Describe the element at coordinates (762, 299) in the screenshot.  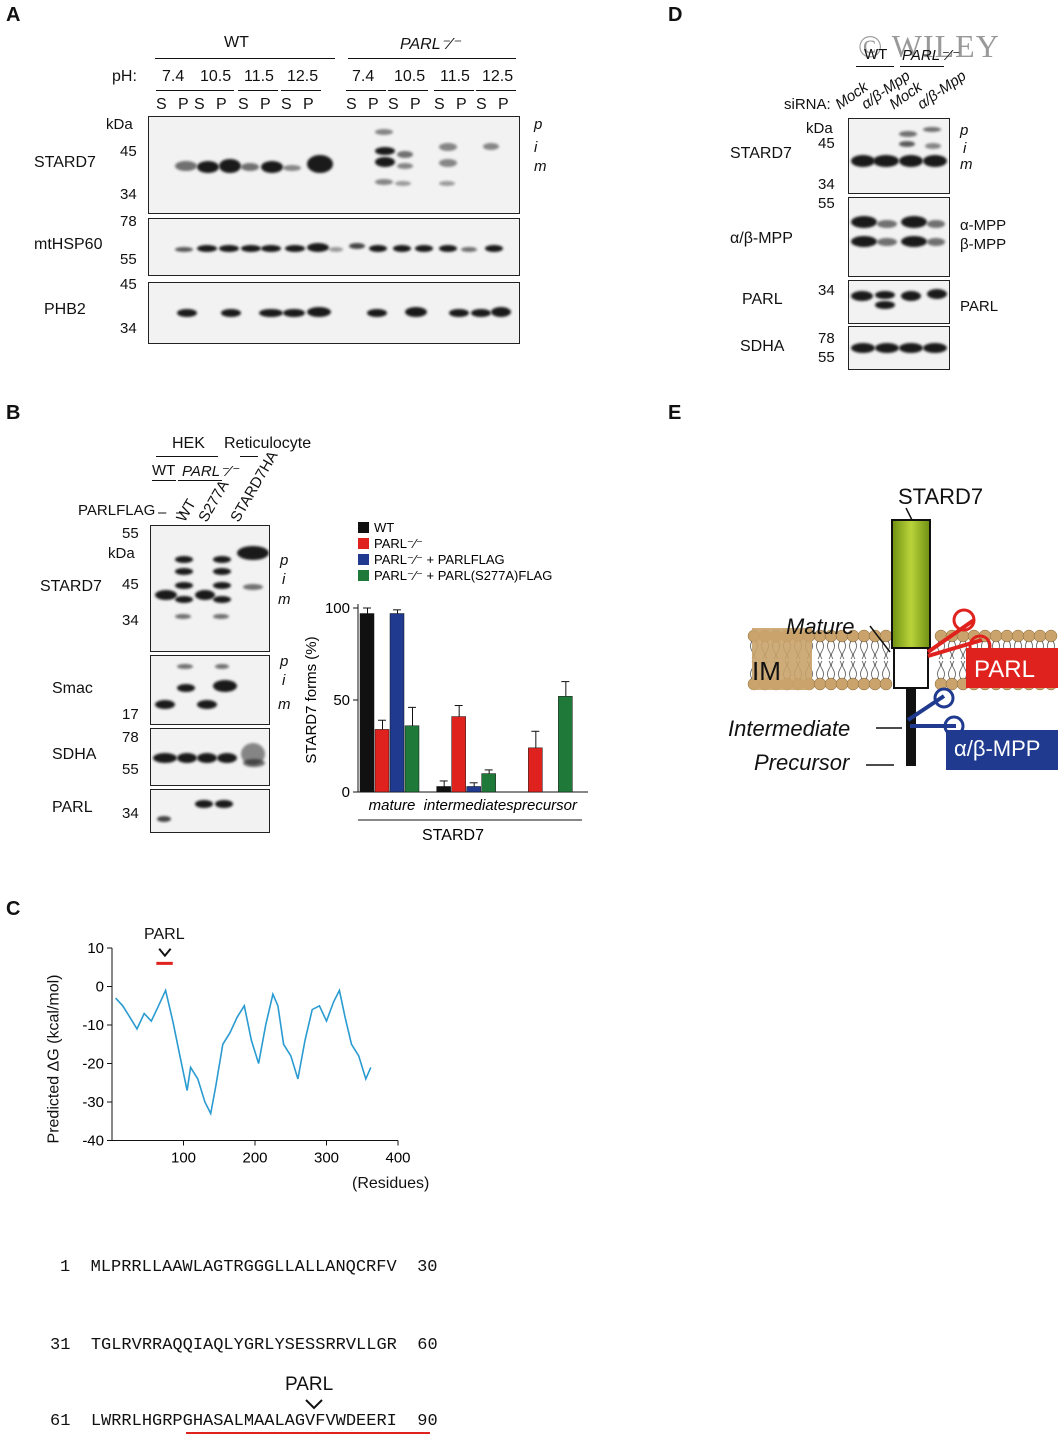
I see `d-parl-label: PARL` at that location.